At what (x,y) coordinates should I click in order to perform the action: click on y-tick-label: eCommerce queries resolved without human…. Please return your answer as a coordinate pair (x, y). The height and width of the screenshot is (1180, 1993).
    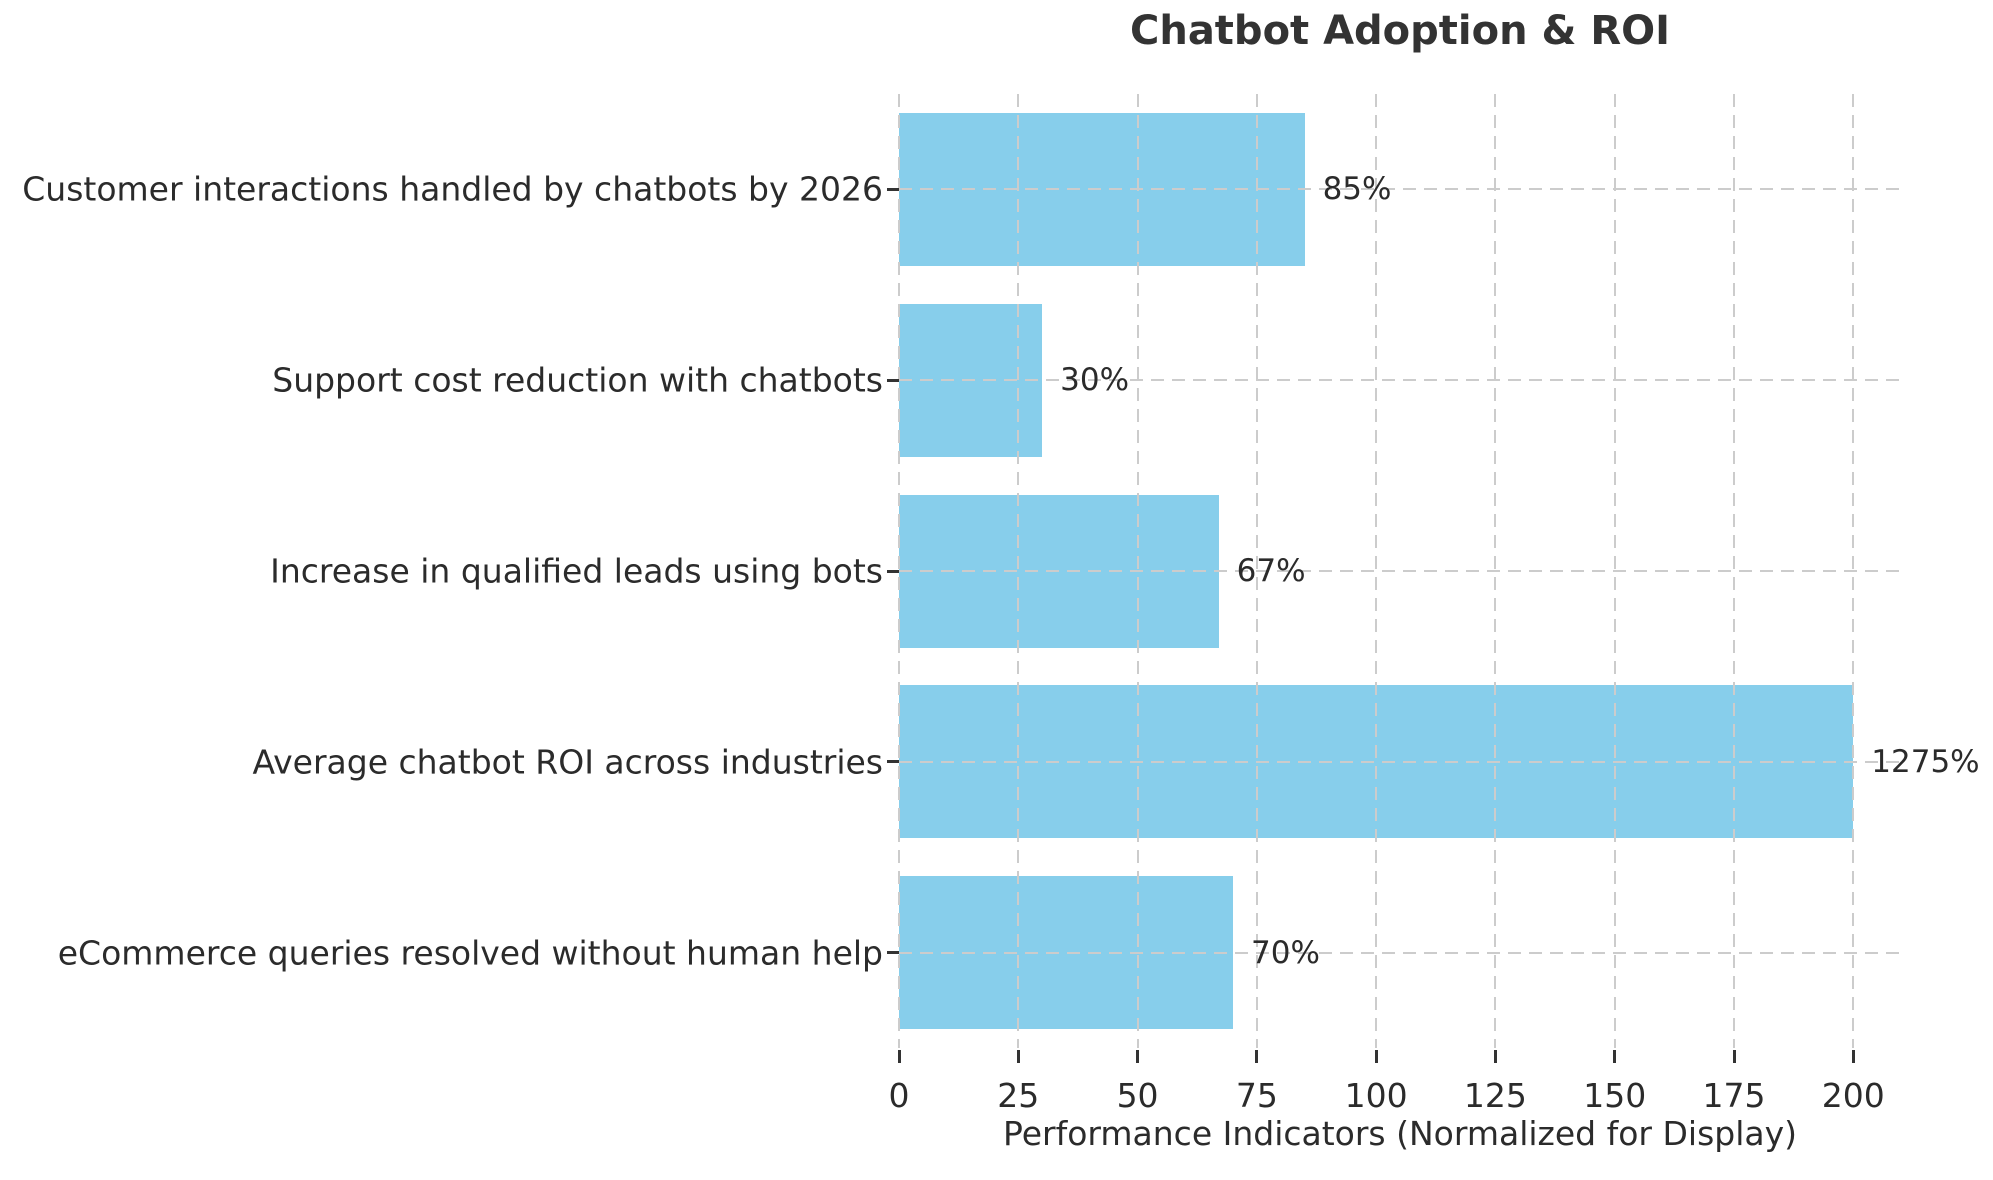
    Looking at the image, I should click on (470, 953).